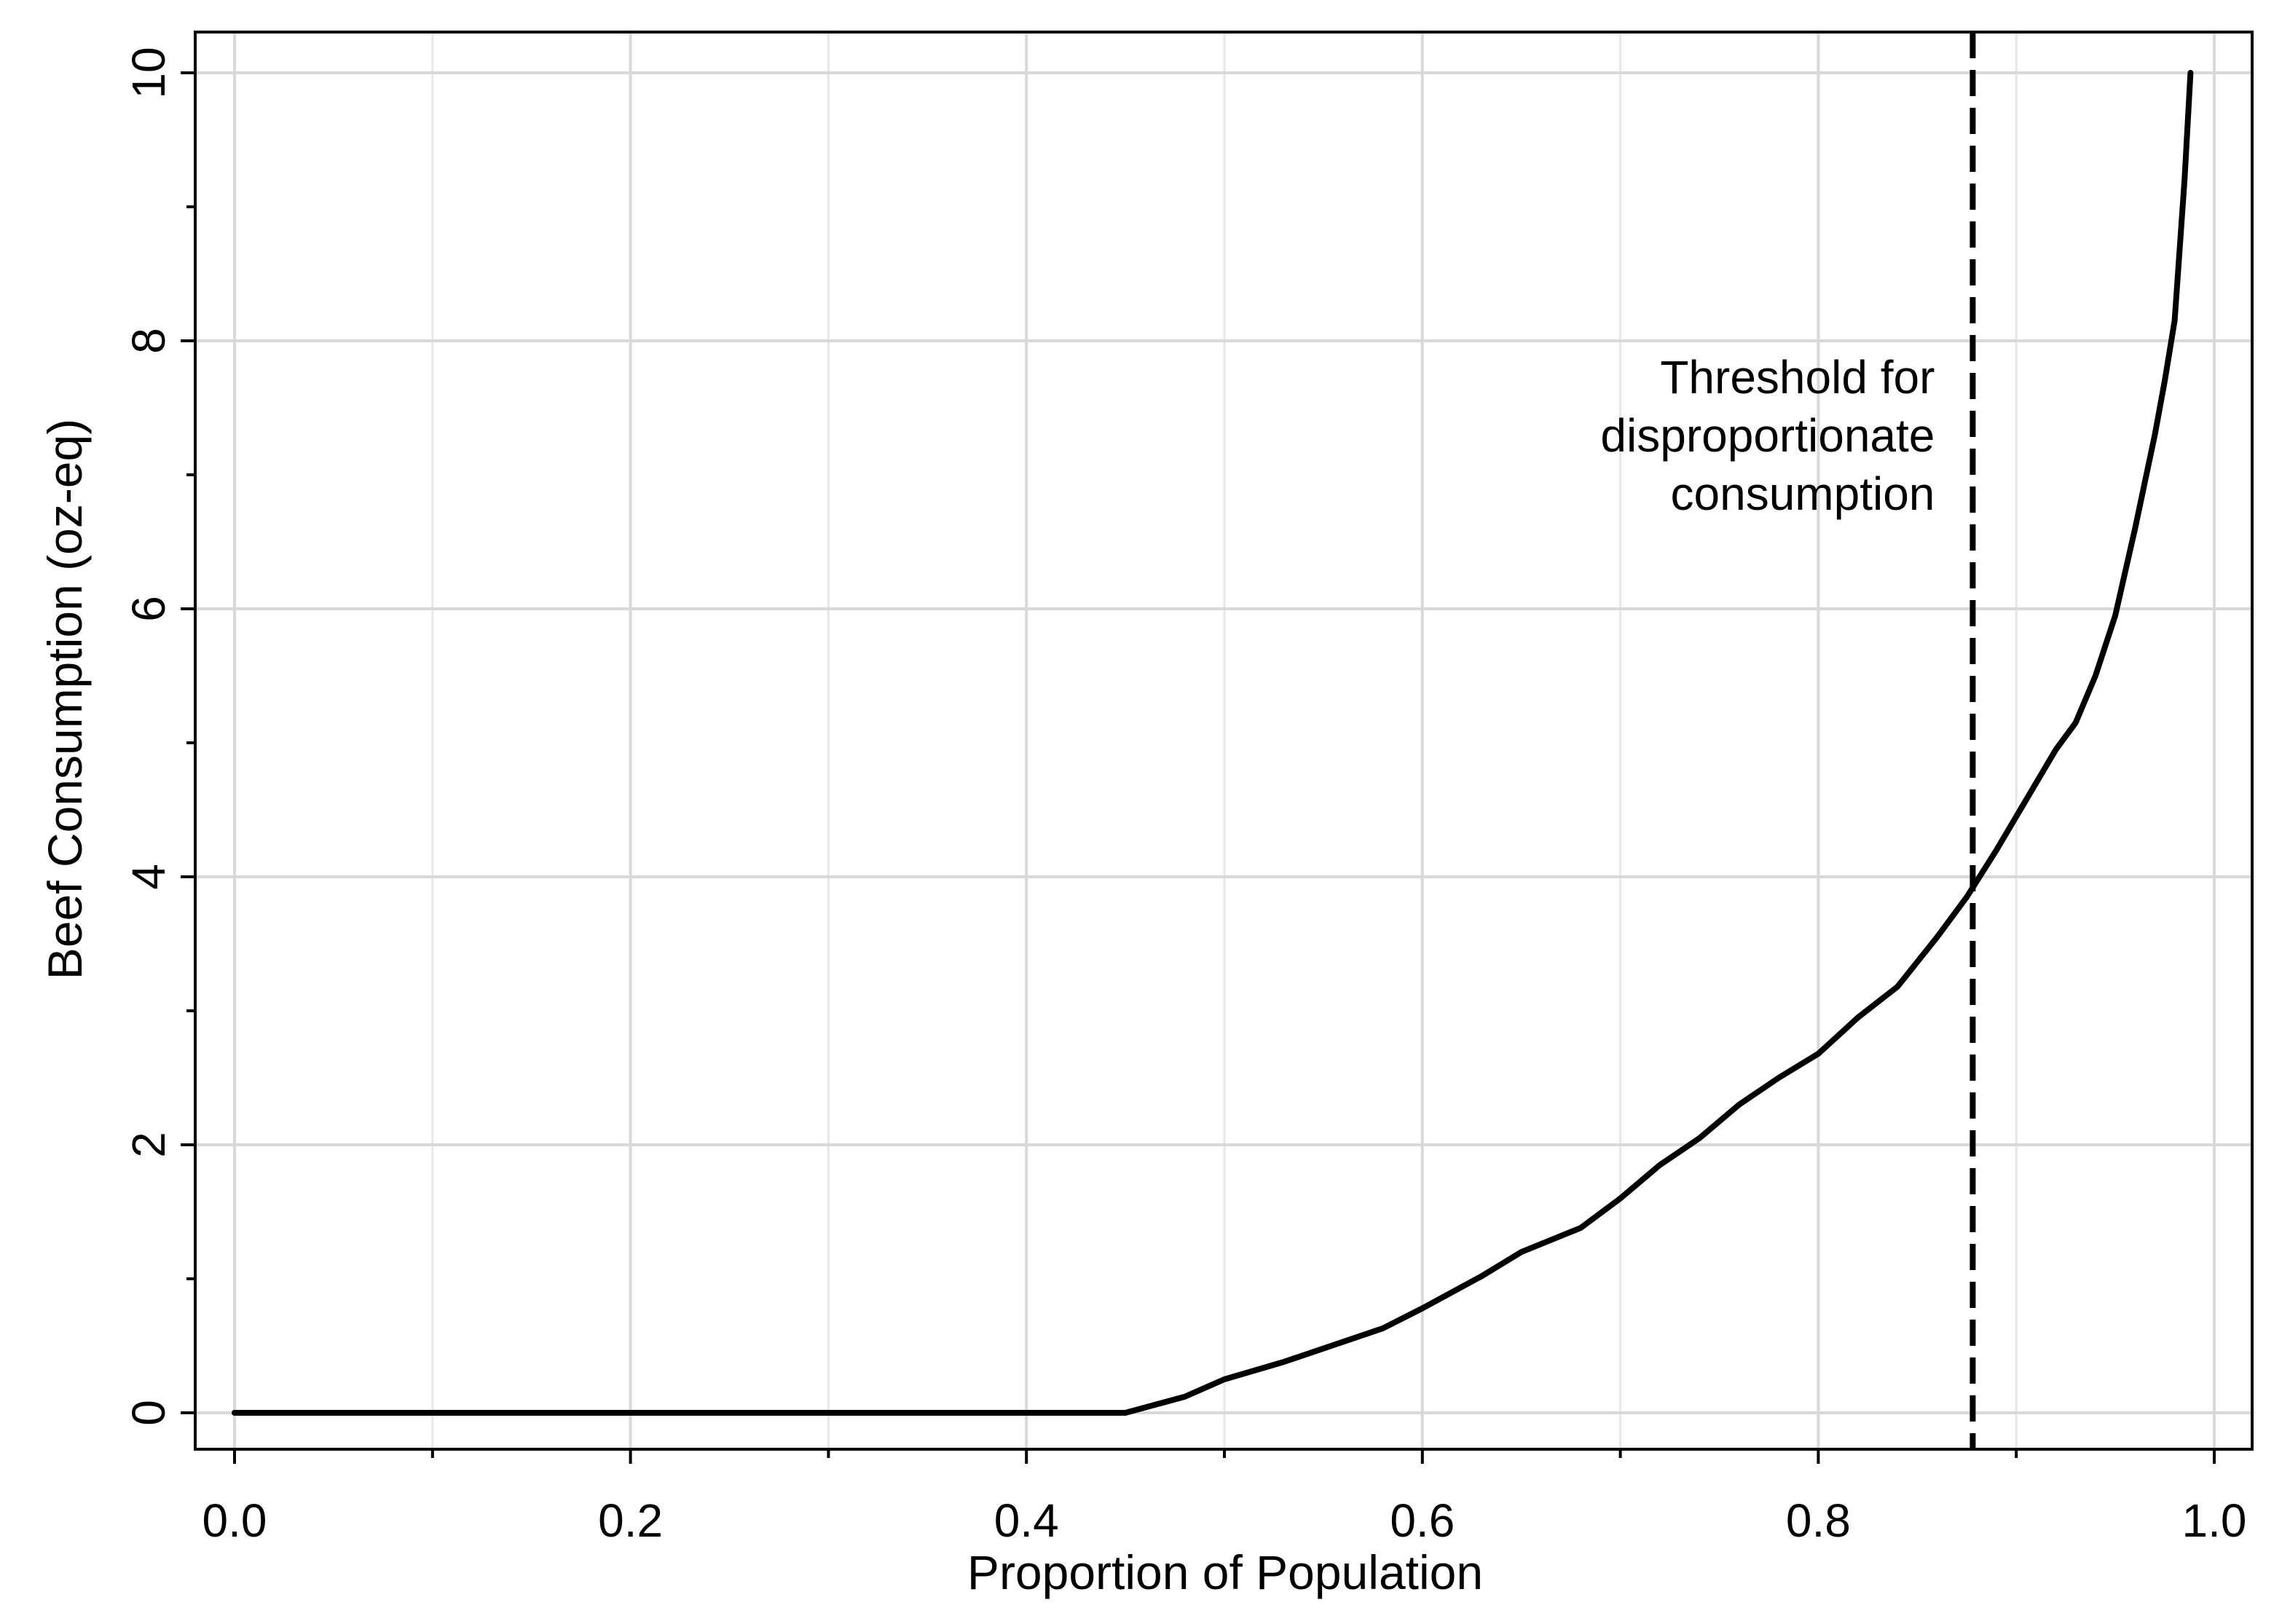 The height and width of the screenshot is (1624, 2290). What do you see at coordinates (1788, 740) in the screenshot?
I see `threshold-layer: Threshold for disproportionate consumption` at bounding box center [1788, 740].